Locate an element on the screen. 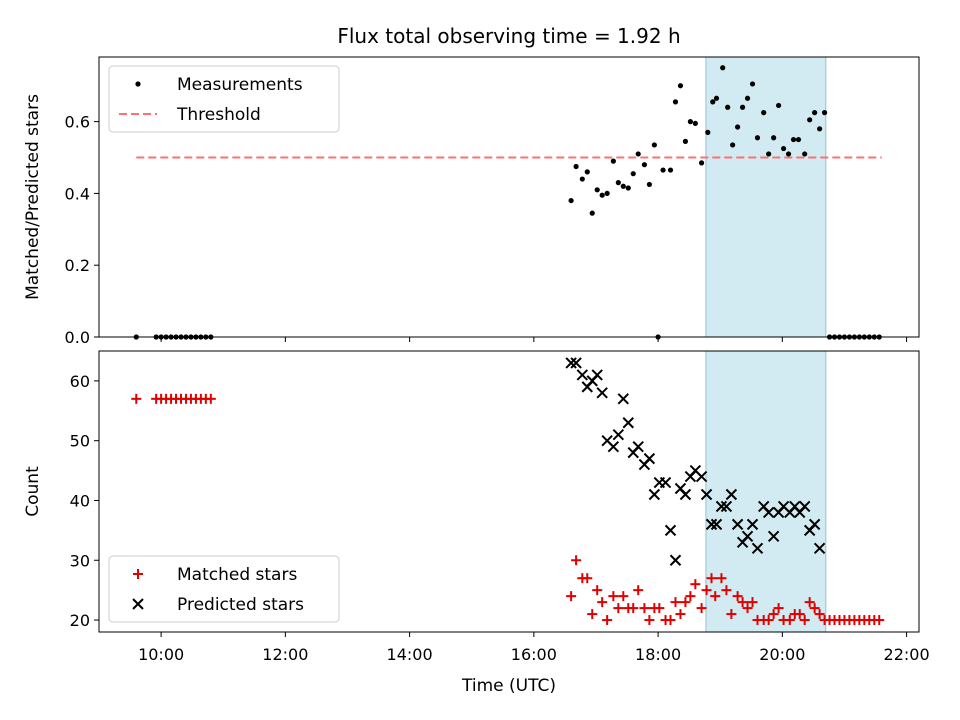 Image resolution: width=960 pixels, height=720 pixels. bottom-series-predicted-stars is located at coordinates (695, 461).